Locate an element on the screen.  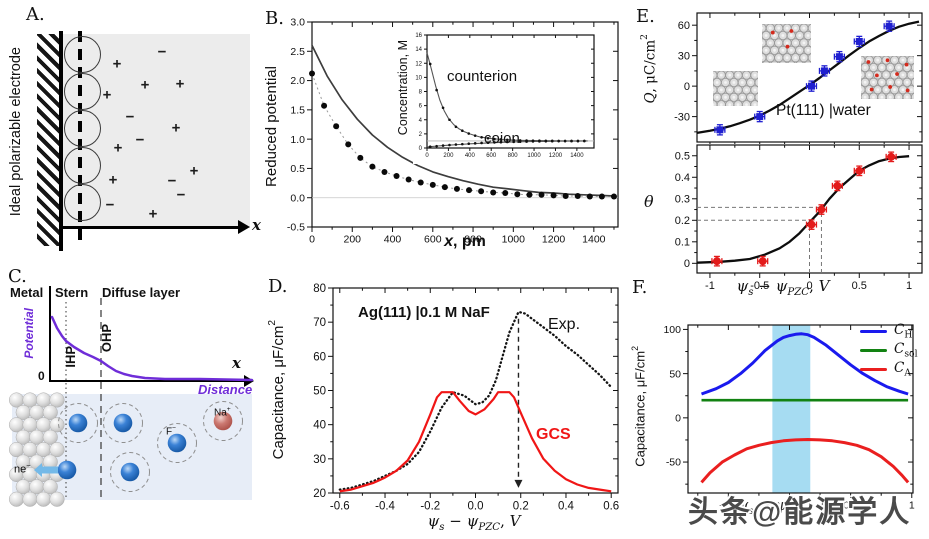
legend-entry: CA is located at coordinates (889, 369).